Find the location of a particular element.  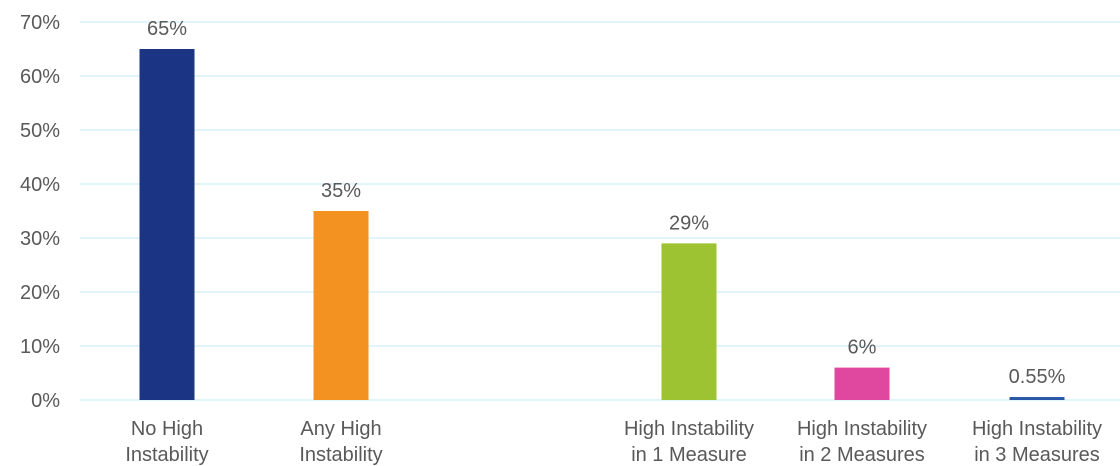

data-label: 6% is located at coordinates (862, 348).